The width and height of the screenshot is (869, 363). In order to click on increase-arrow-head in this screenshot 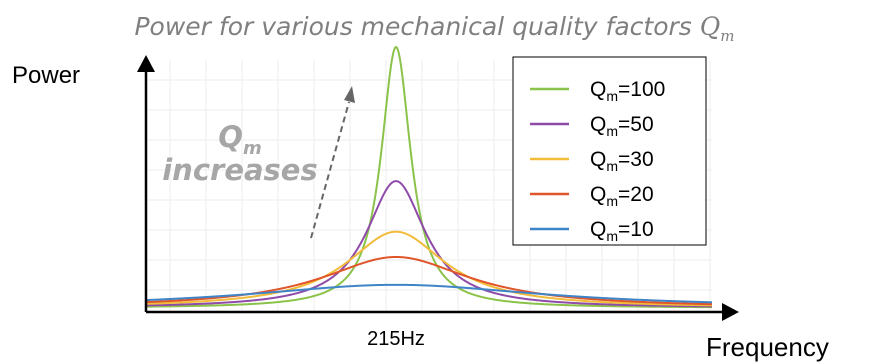, I will do `click(349, 94)`.